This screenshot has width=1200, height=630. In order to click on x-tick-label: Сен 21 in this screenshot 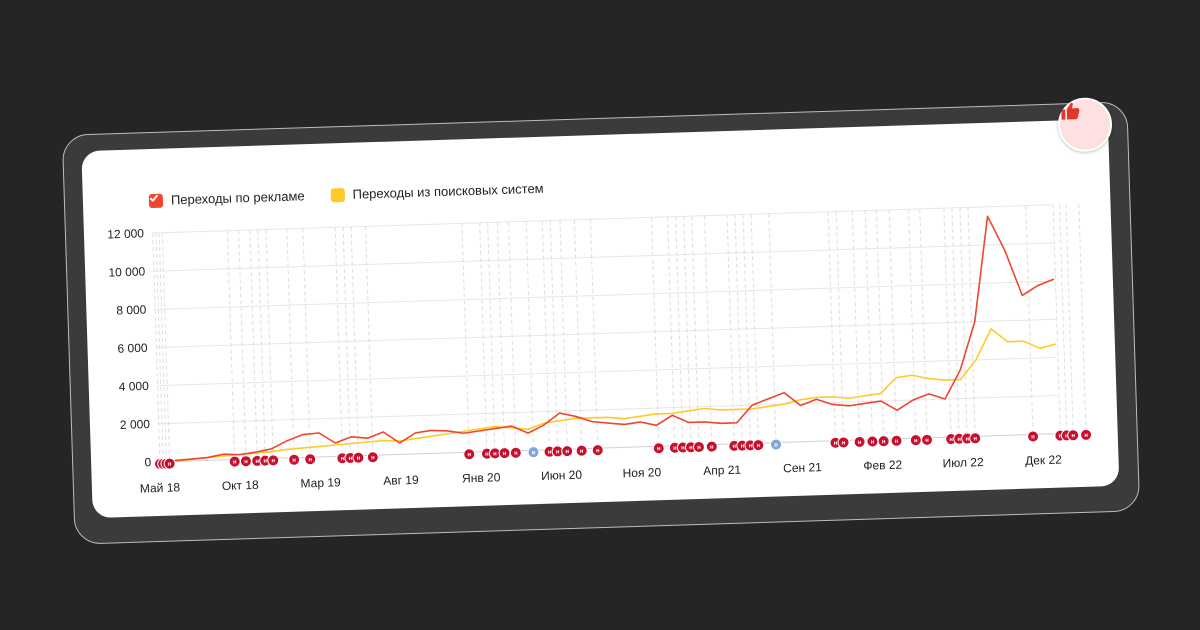, I will do `click(802, 467)`.